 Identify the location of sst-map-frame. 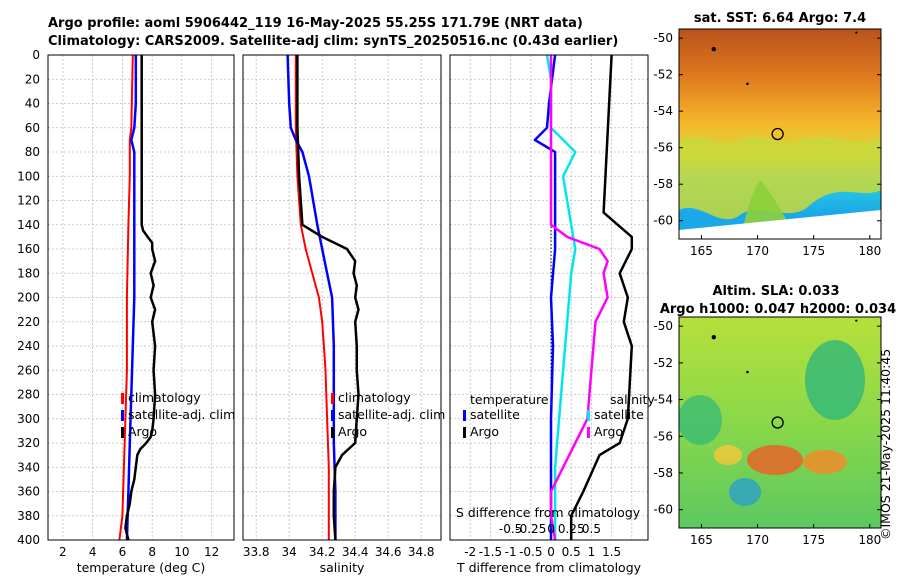
(780, 134).